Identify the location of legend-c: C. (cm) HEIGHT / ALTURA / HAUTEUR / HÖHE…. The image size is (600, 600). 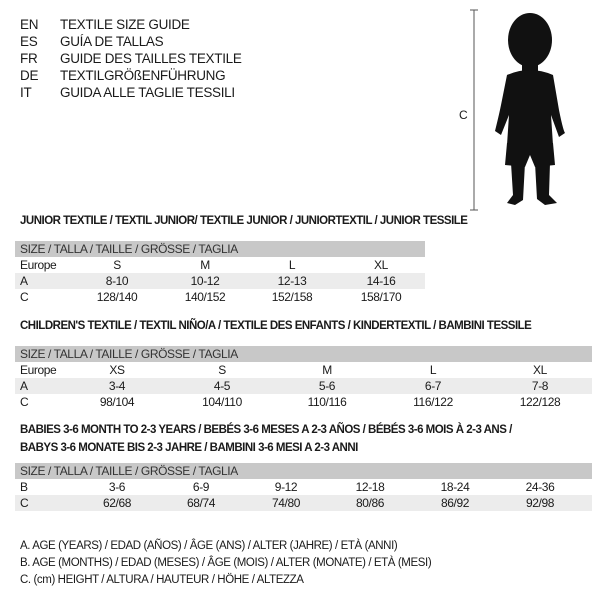
(162, 580).